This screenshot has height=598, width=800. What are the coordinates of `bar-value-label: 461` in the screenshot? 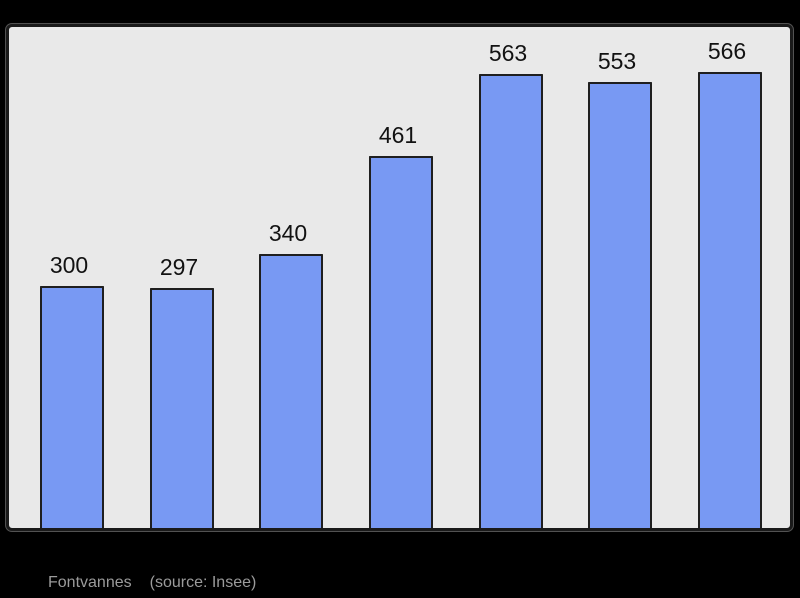 It's located at (398, 135).